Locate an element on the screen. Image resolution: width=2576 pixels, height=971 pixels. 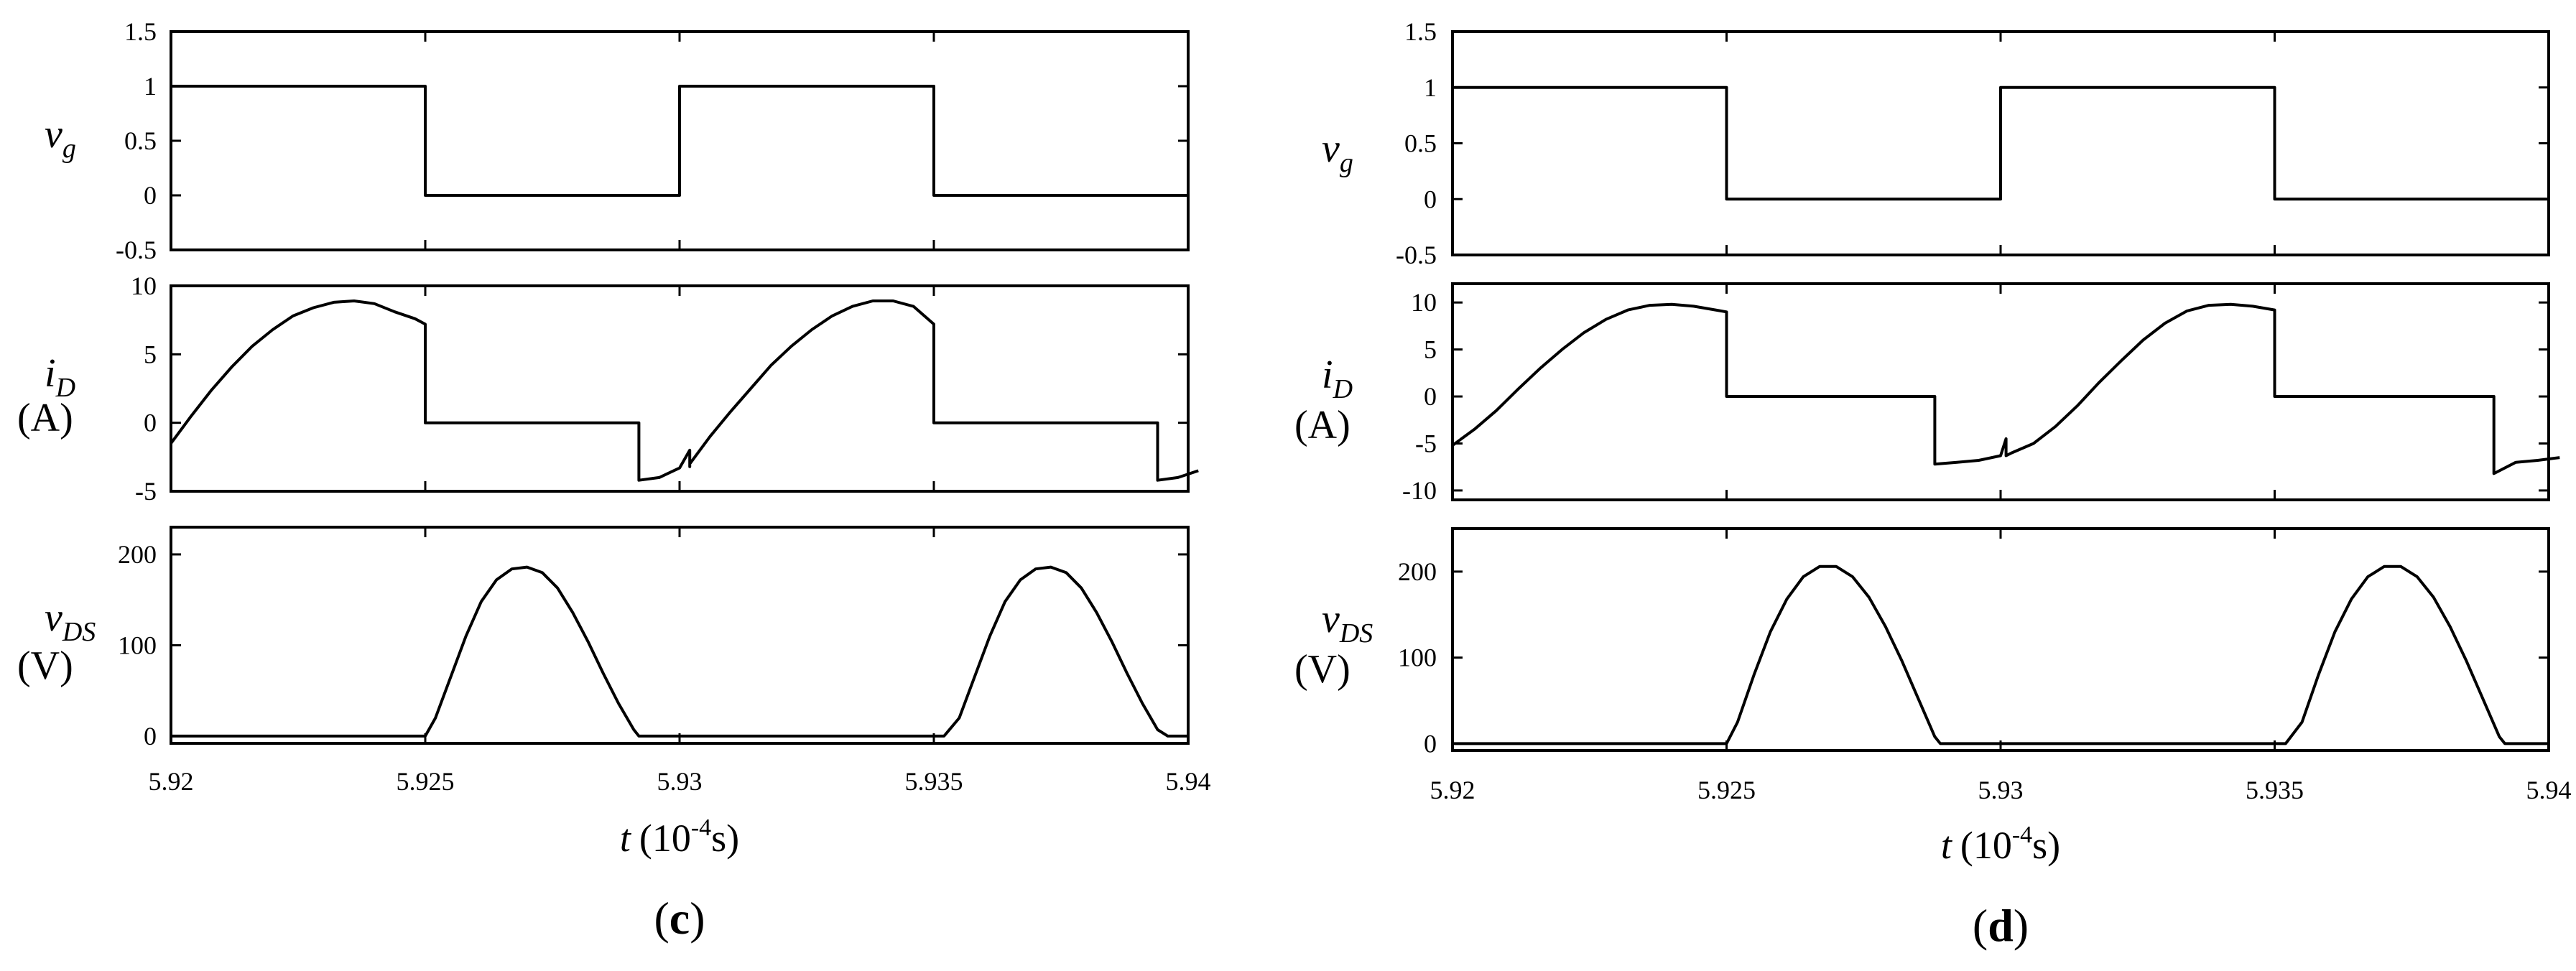
panel-label: (c) is located at coordinates (679, 918).